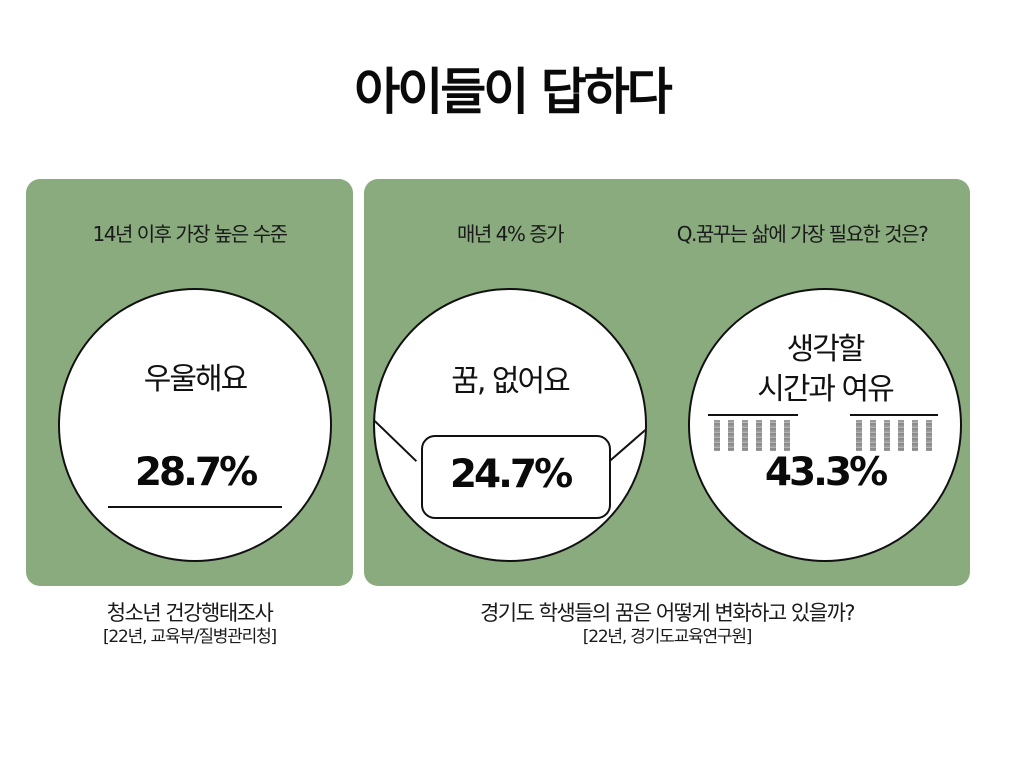 This screenshot has width=1024, height=768. I want to click on value-no-dream: 24.7%, so click(511, 474).